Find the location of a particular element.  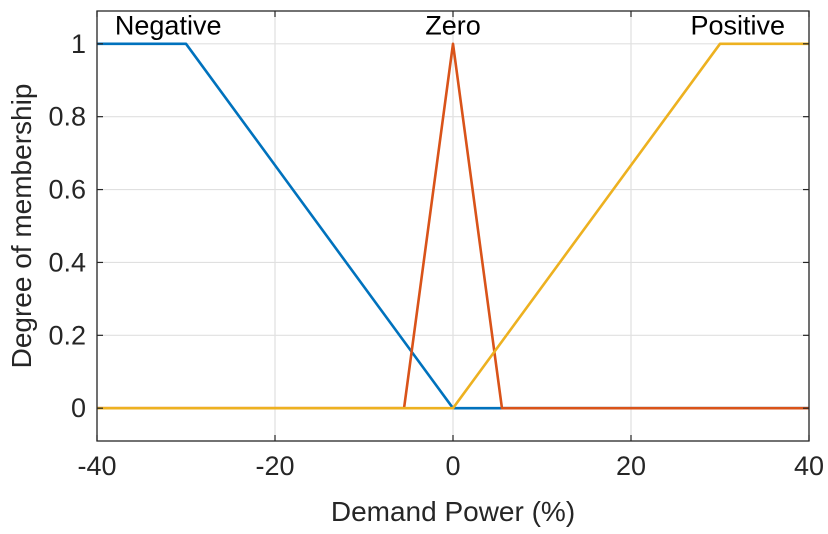

x-axis-label: Demand Power (%) is located at coordinates (453, 511).